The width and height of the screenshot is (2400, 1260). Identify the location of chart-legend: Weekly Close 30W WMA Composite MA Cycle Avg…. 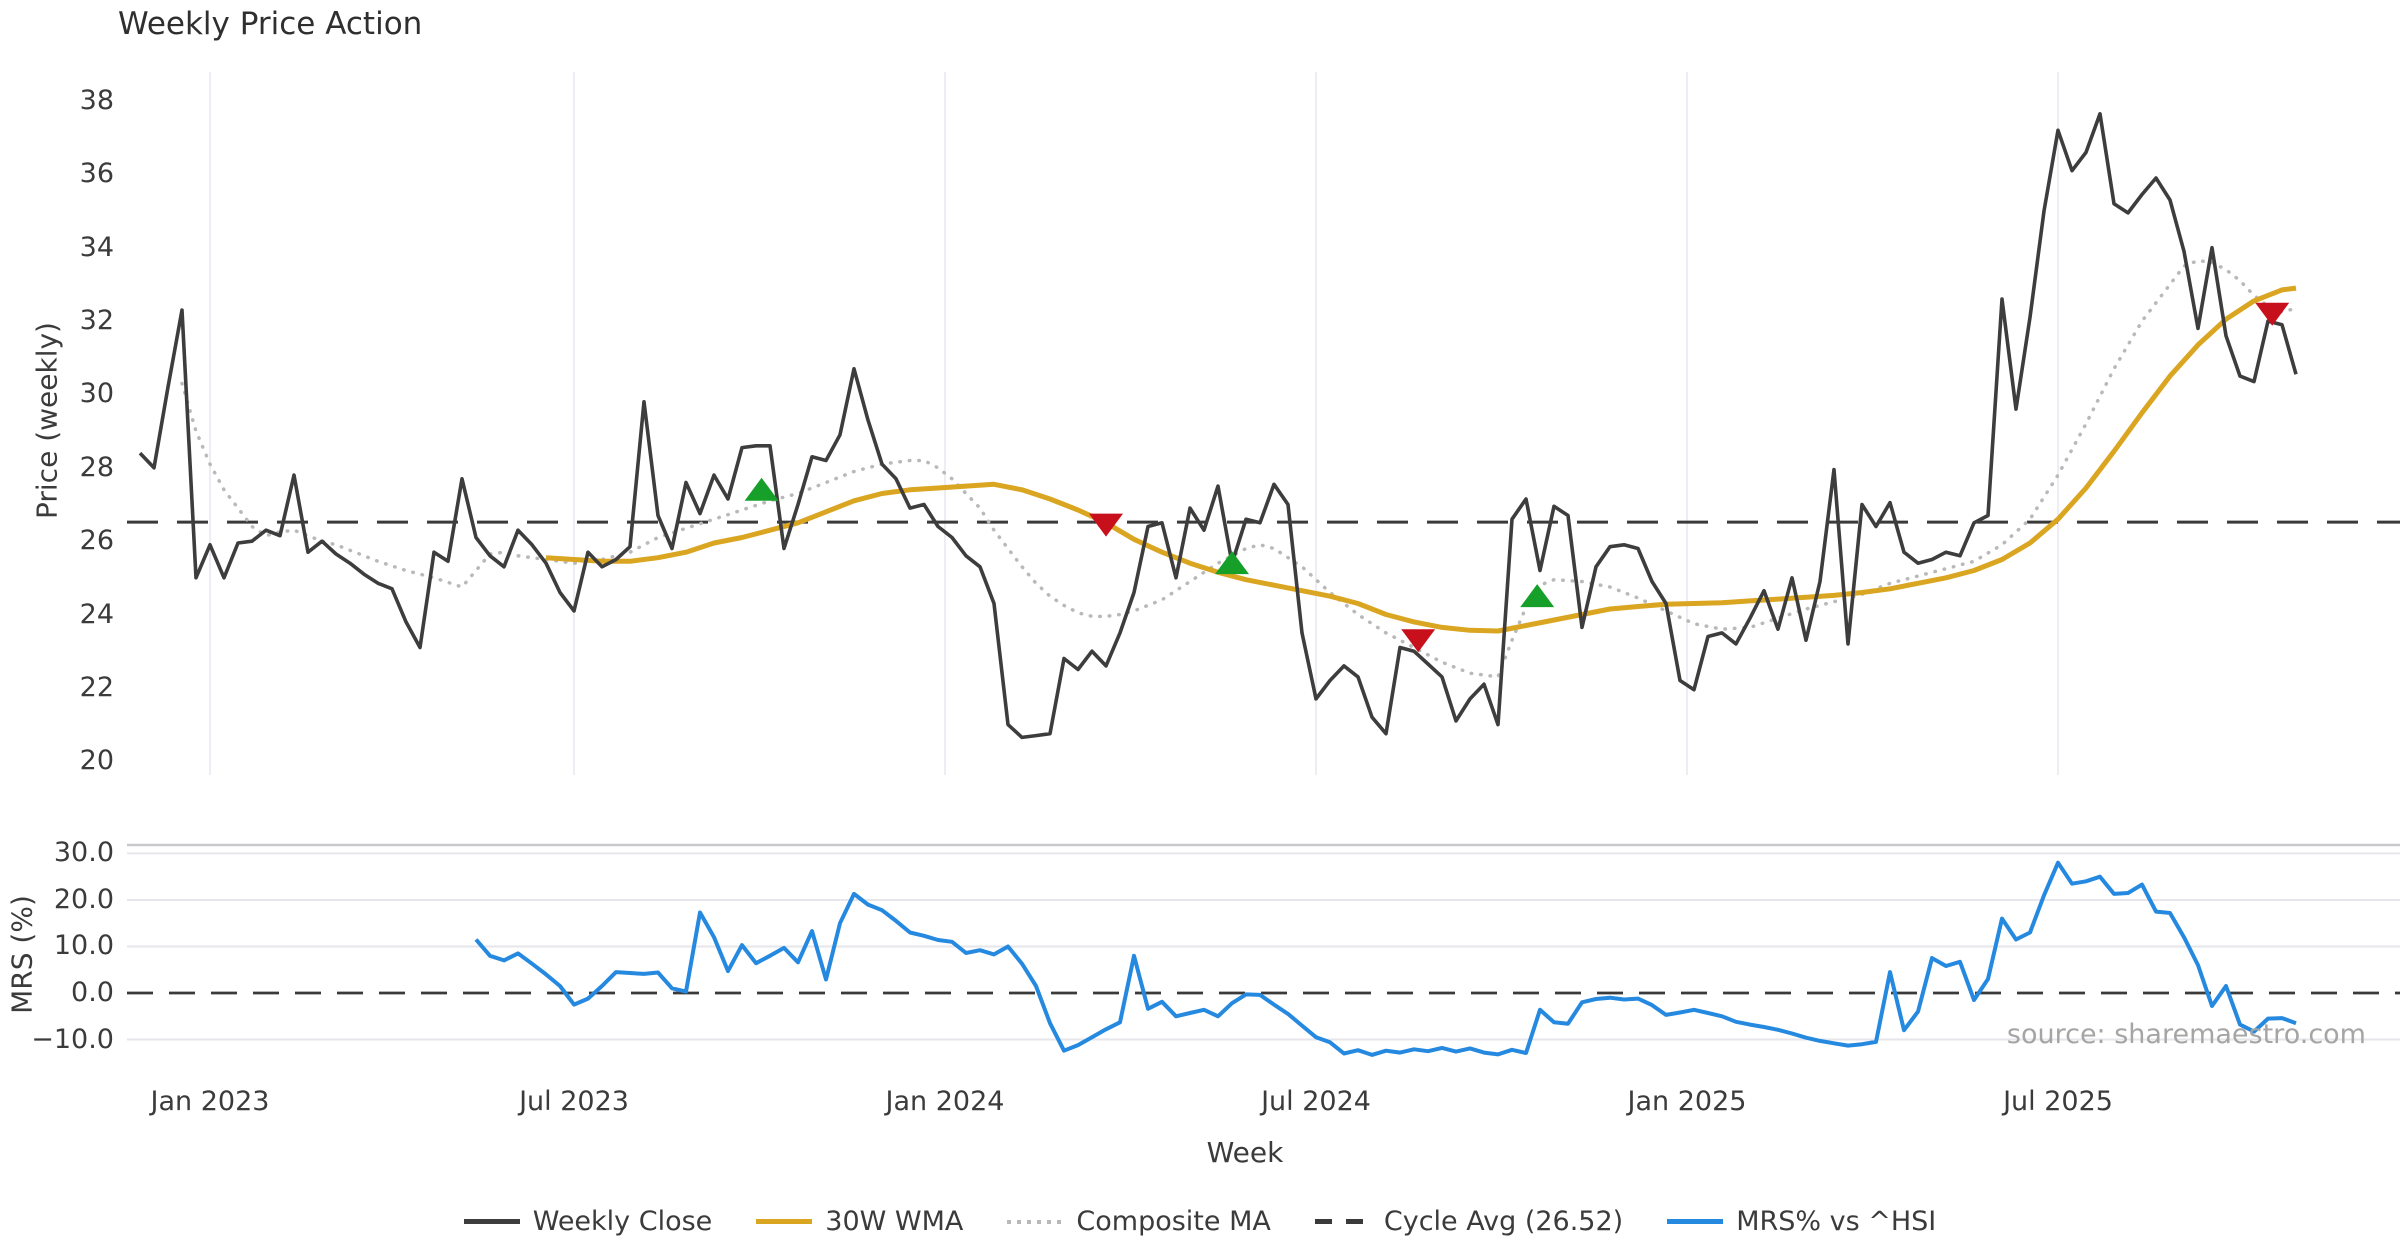
(1200, 1221).